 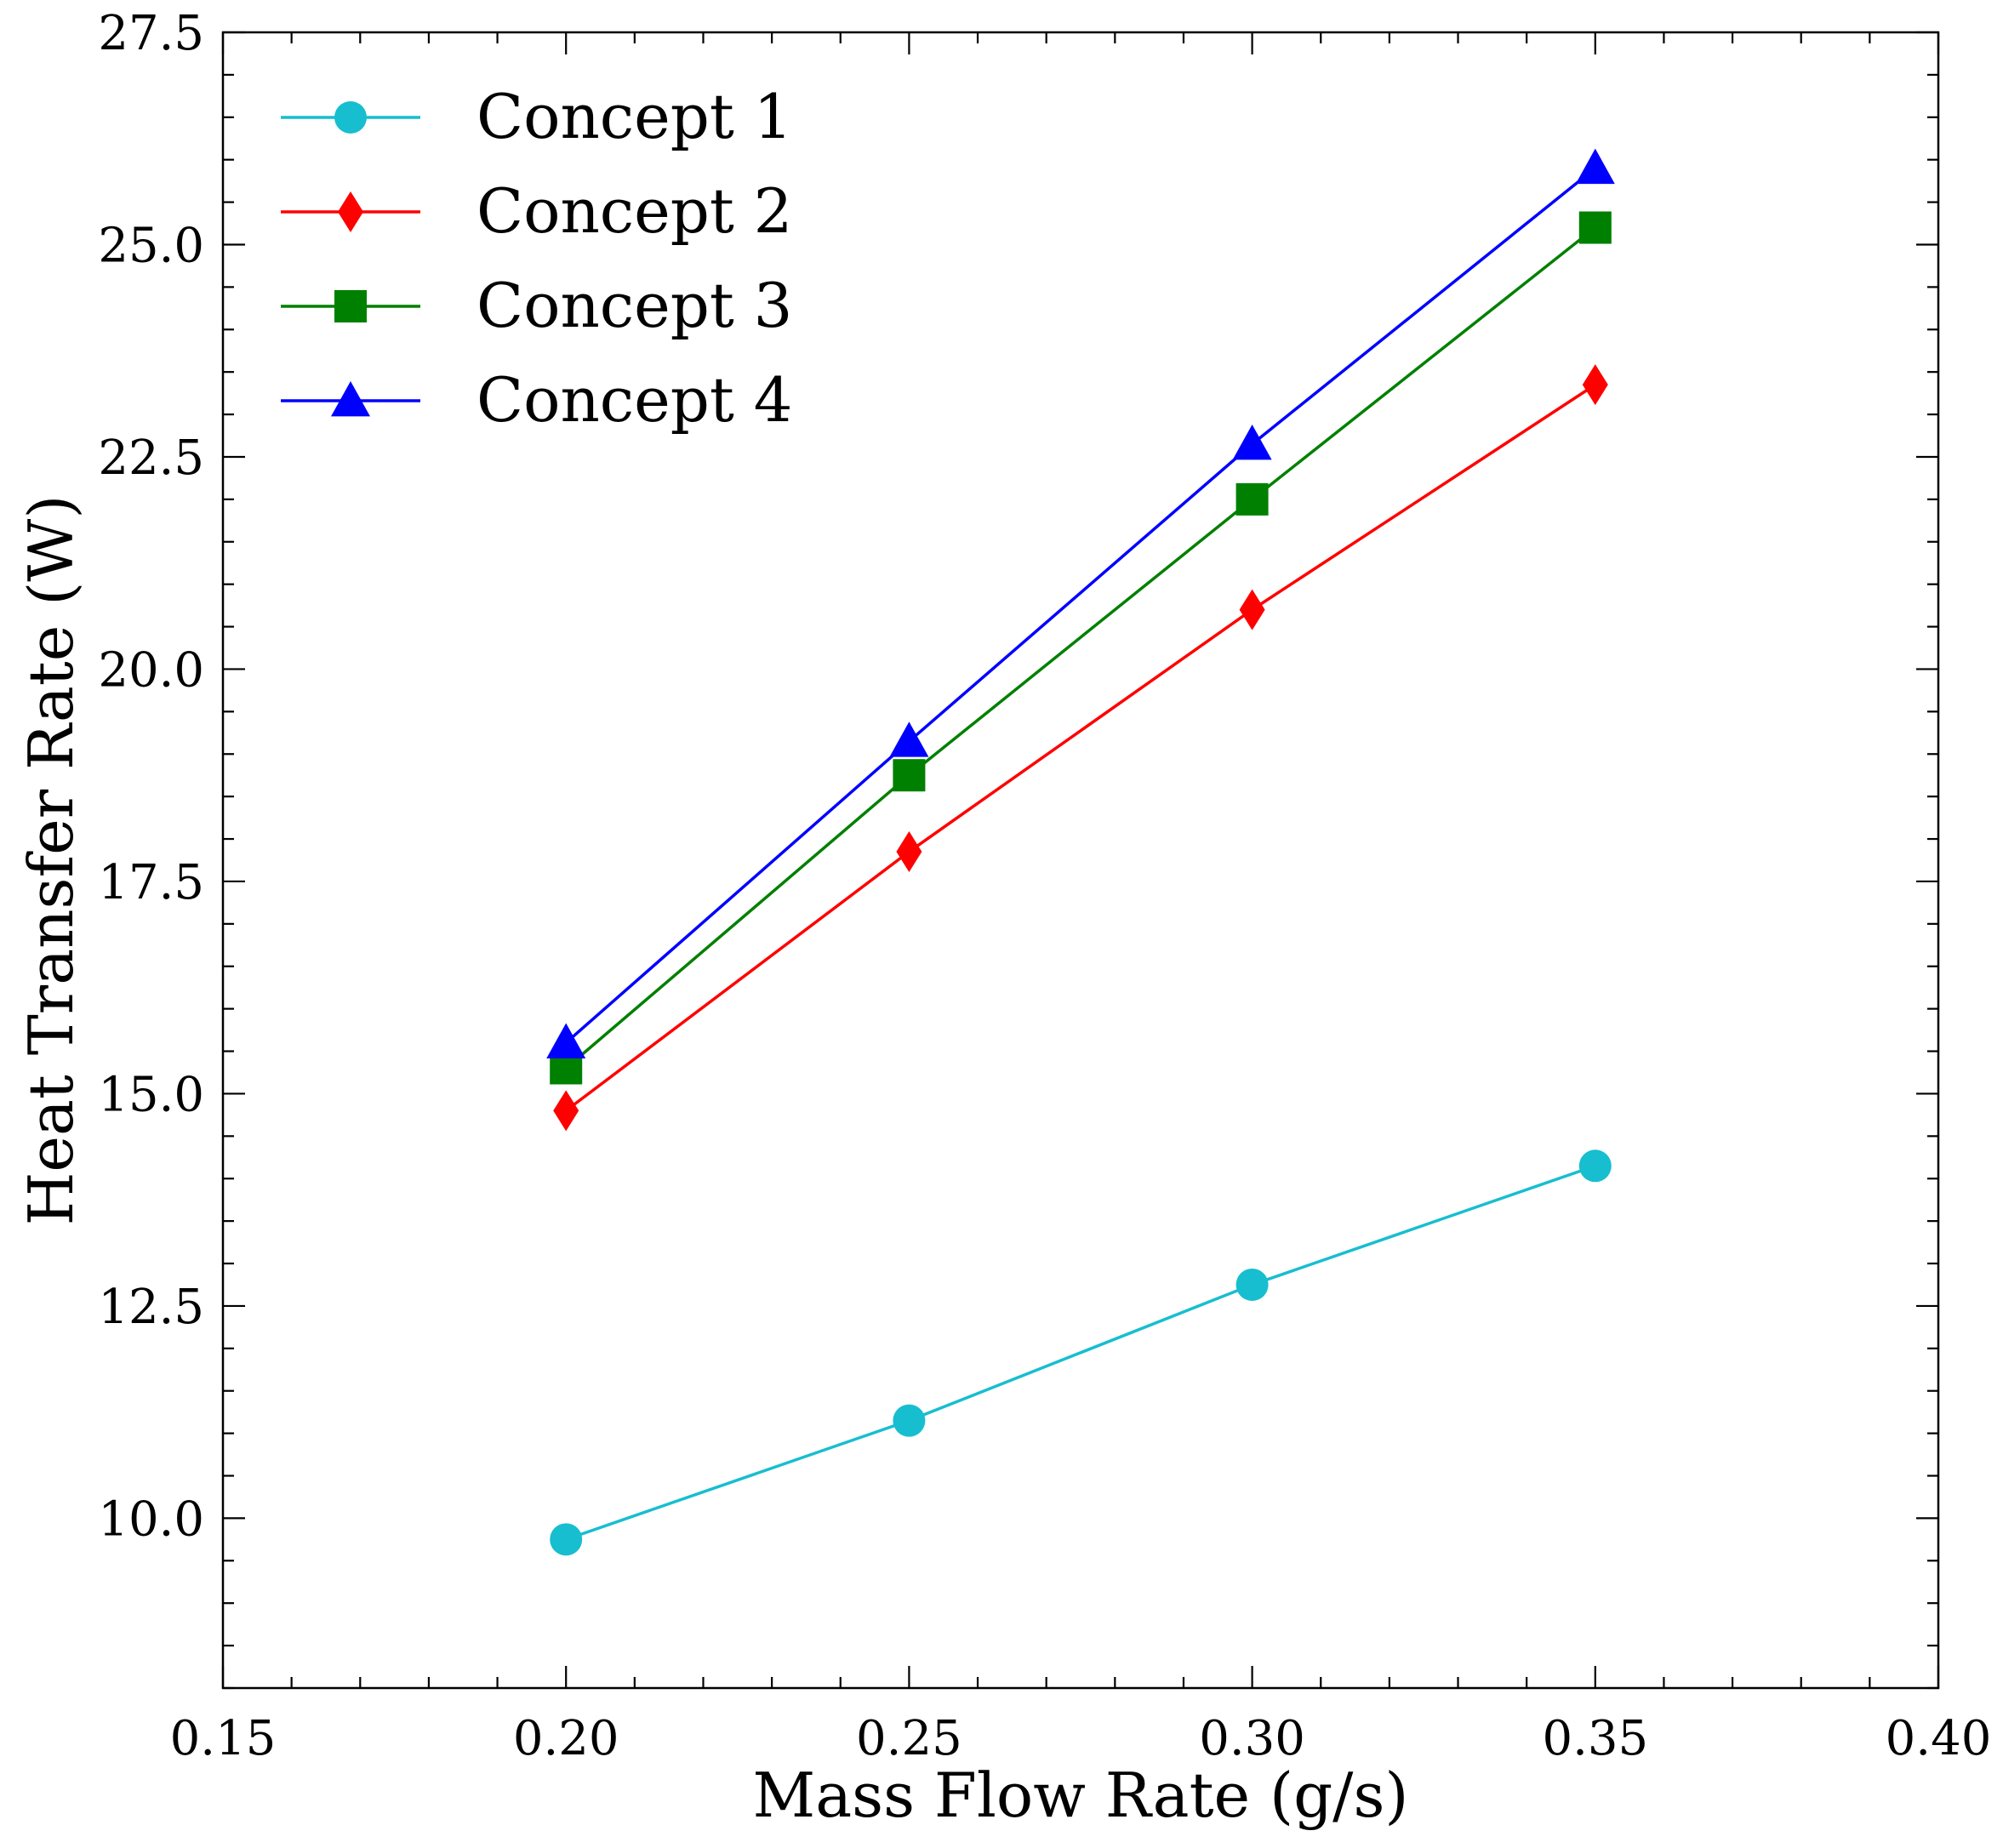 What do you see at coordinates (151, 458) in the screenshot?
I see `y-tick-label: 22.5` at bounding box center [151, 458].